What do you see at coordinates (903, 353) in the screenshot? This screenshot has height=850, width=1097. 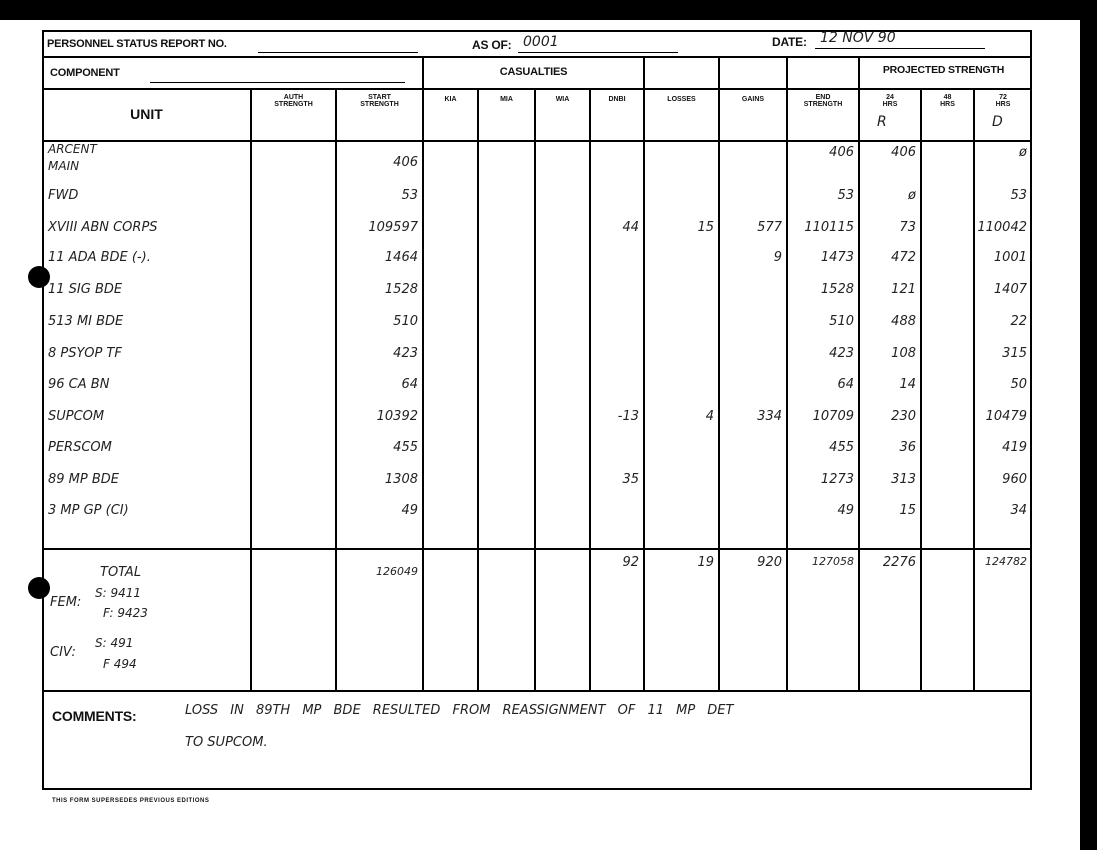 I see `cell-24-hrs: 108` at bounding box center [903, 353].